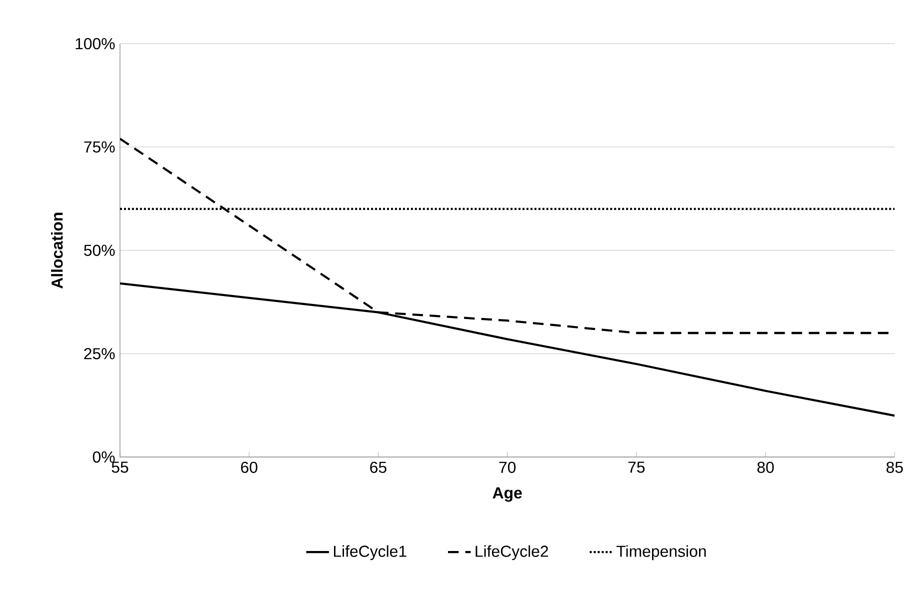 This screenshot has width=917, height=589. Describe the element at coordinates (378, 467) in the screenshot. I see `x-tick-label: 65` at that location.